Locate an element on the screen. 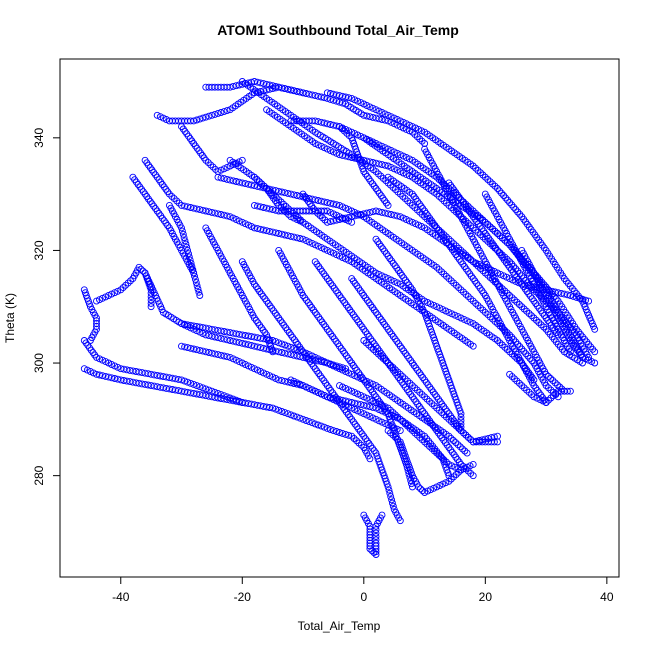 The width and height of the screenshot is (650, 650). x-axis: -40 -20 0 20 40 is located at coordinates (363, 590).